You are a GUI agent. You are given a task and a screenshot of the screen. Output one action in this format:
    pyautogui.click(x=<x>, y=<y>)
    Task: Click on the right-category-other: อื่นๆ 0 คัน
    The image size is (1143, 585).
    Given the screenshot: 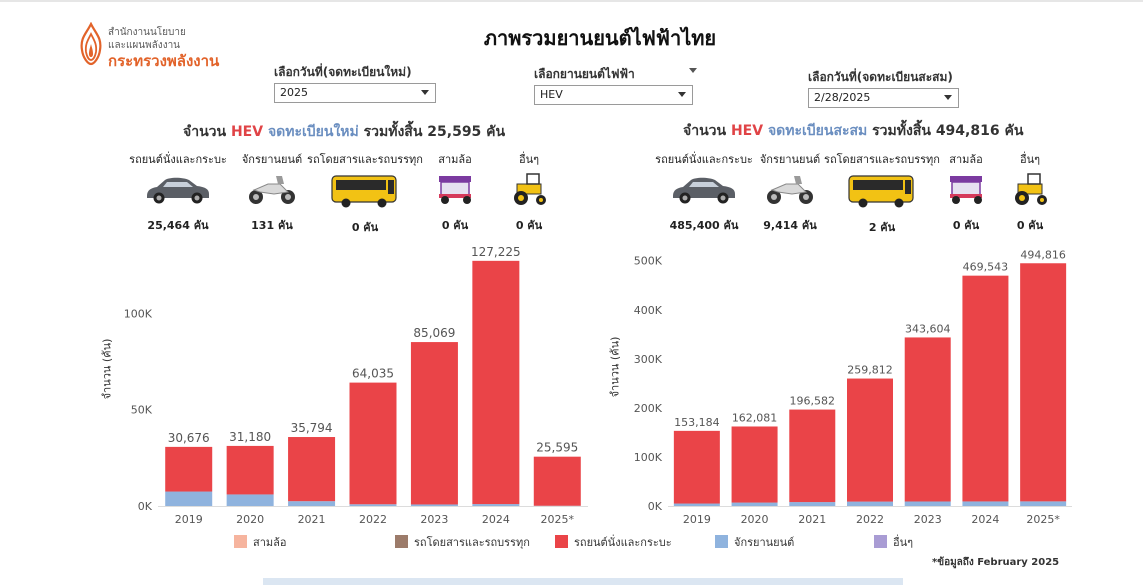 What is the action you would take?
    pyautogui.click(x=1030, y=192)
    